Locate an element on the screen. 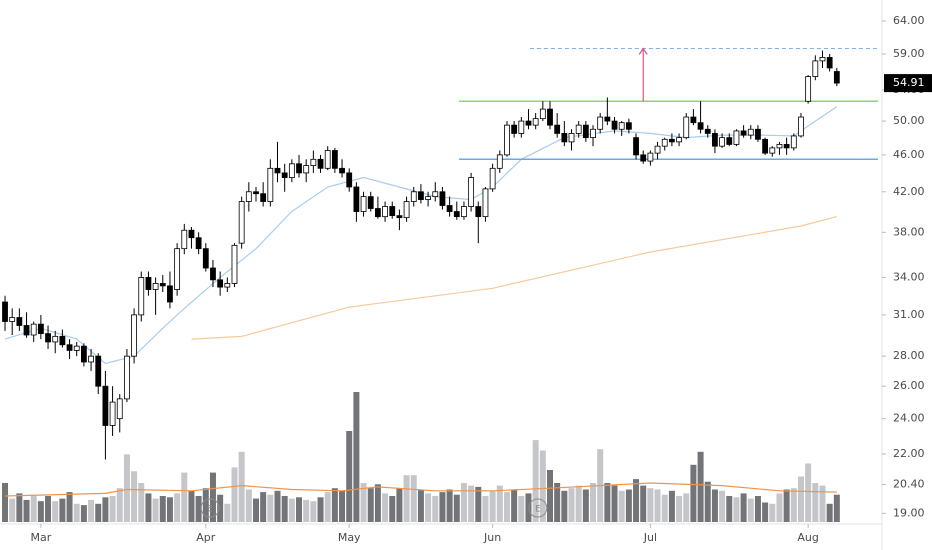 Image resolution: width=932 pixels, height=550 pixels. y-tick-label: 34.00 is located at coordinates (909, 276).